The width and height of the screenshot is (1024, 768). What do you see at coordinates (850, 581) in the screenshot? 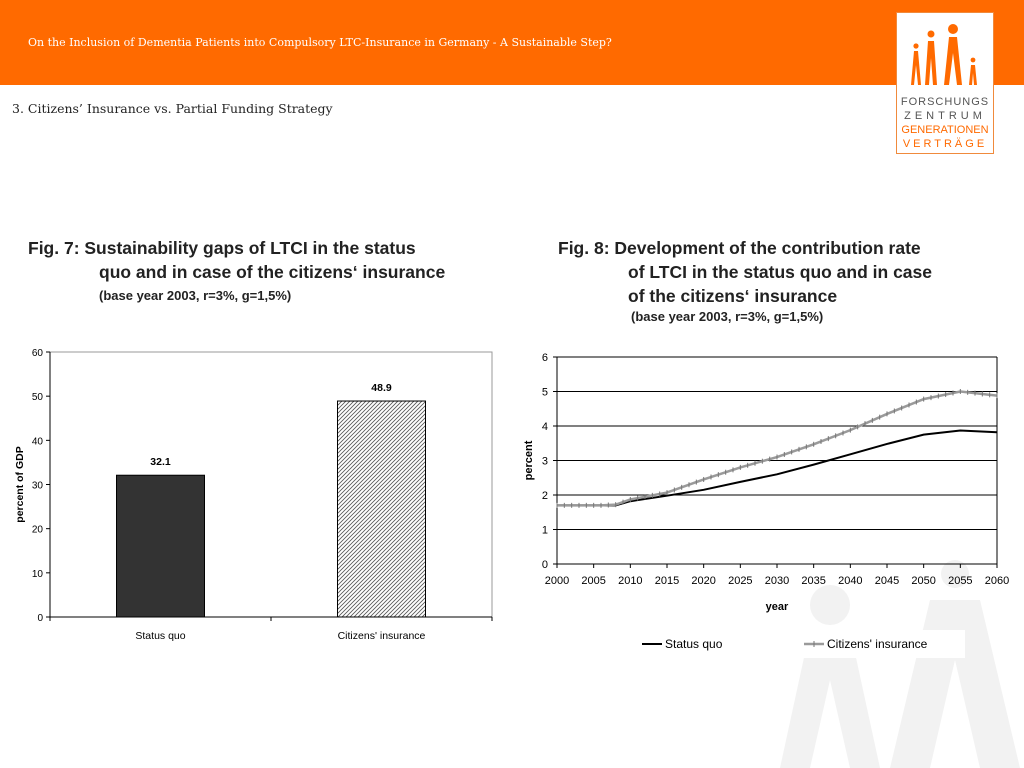
I see `x-tick-label: 2040` at bounding box center [850, 581].